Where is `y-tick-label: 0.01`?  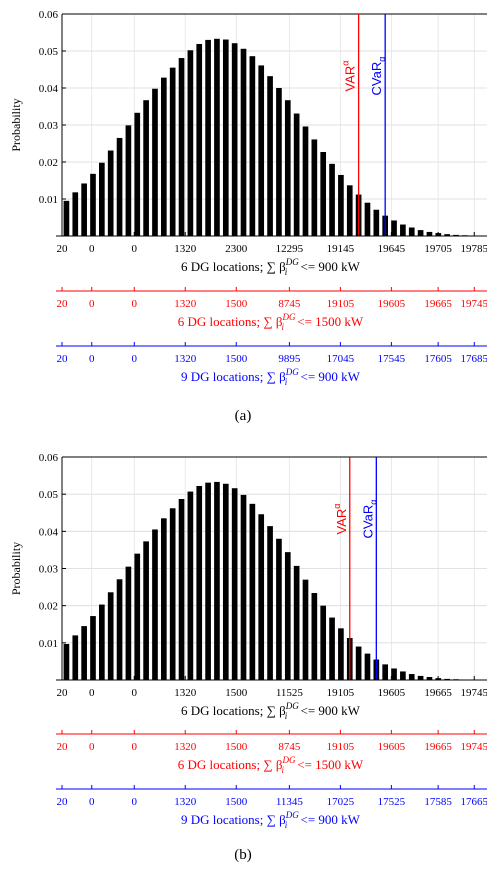 y-tick-label: 0.01 is located at coordinates (48, 200).